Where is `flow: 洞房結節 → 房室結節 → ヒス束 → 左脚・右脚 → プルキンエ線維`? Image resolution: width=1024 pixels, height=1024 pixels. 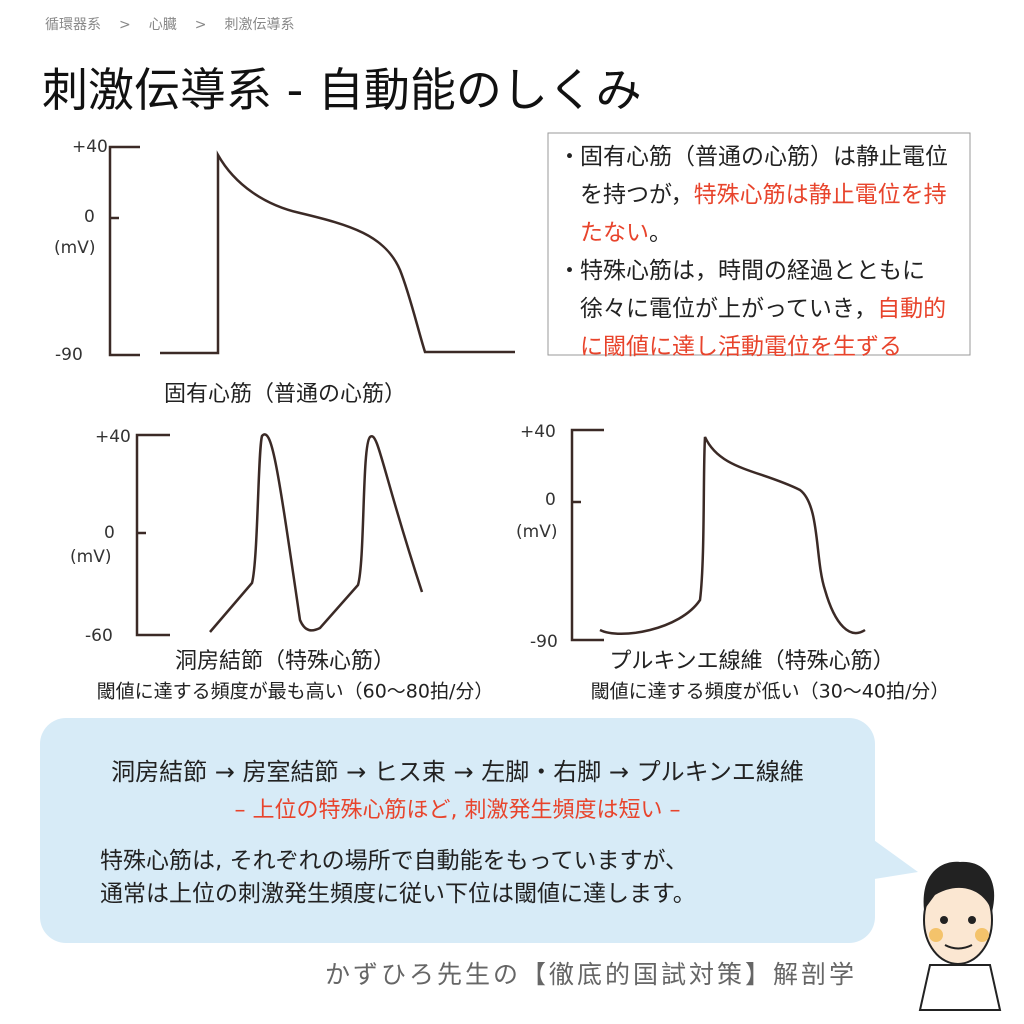
flow: 洞房結節 → 房室結節 → ヒス束 → 左脚・右脚 → プルキンエ線維 is located at coordinates (457, 772).